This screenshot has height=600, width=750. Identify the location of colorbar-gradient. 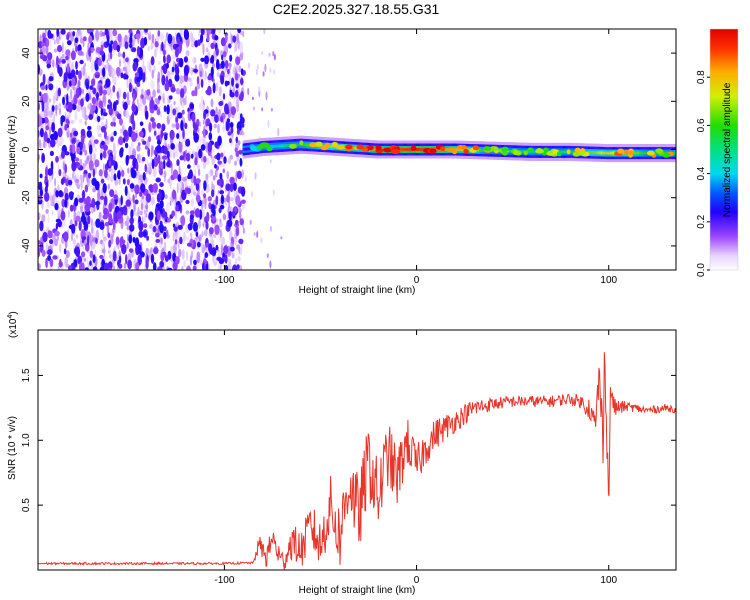
(724, 149).